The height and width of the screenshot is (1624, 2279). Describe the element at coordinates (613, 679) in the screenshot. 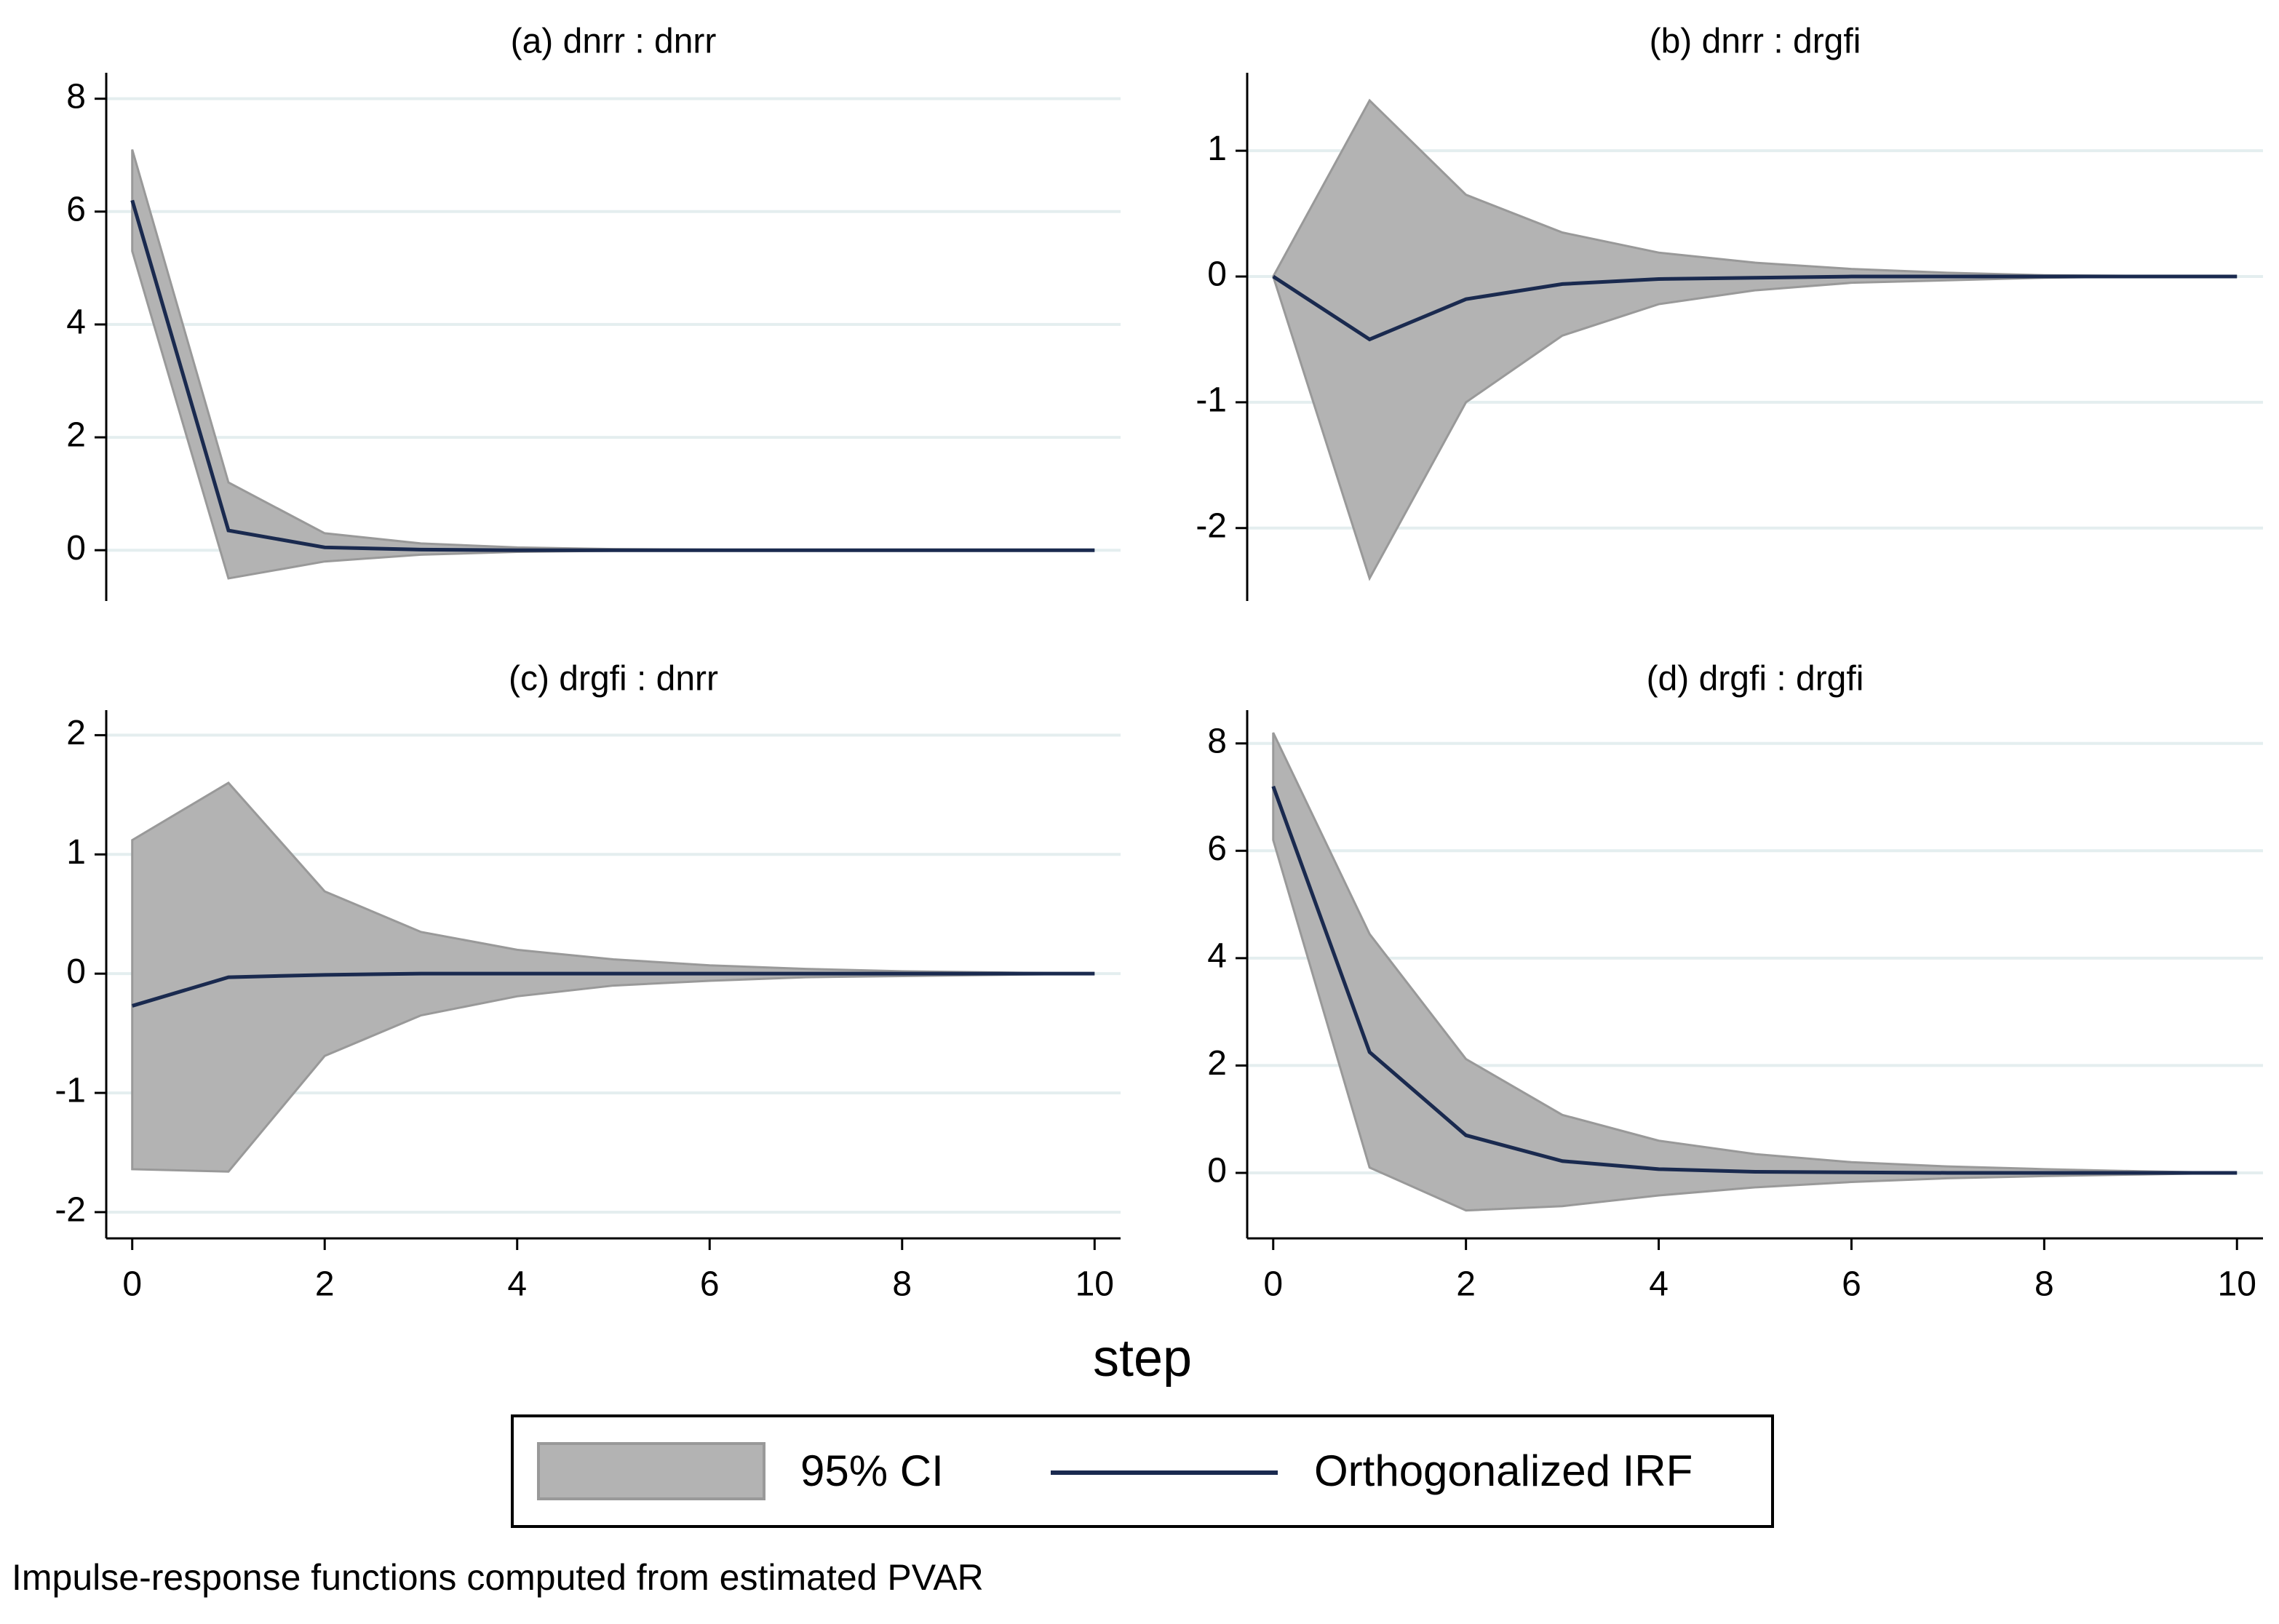

I see `panel-title: (c) drgfi : dnrr` at that location.